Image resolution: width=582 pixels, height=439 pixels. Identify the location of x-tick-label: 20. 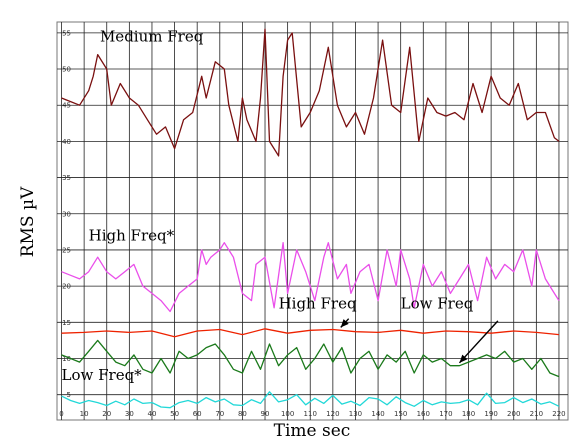
(106, 414).